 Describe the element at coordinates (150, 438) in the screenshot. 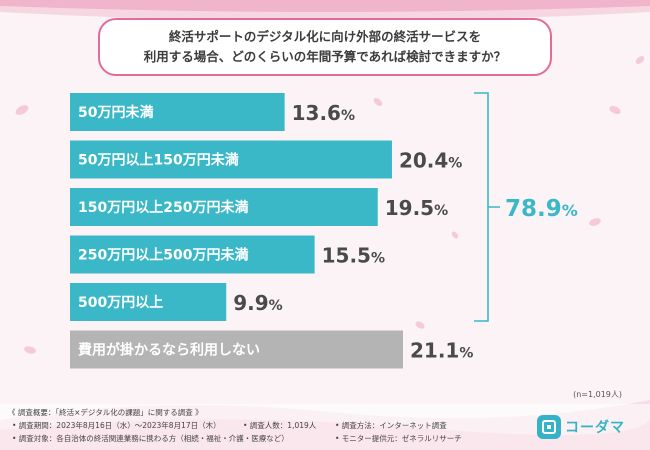

I see `survey-target: • 調査対象：各自治体の終活関連業務に携わる方（相続・福祉・介護・医療など）` at that location.